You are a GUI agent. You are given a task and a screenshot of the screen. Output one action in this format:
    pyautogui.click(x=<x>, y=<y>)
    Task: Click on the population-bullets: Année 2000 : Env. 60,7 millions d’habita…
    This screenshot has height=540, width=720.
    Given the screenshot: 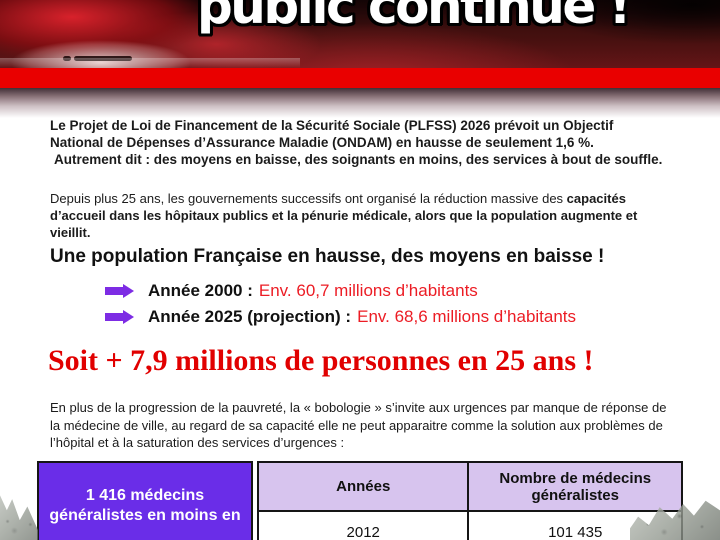 What is the action you would take?
    pyautogui.click(x=340, y=304)
    